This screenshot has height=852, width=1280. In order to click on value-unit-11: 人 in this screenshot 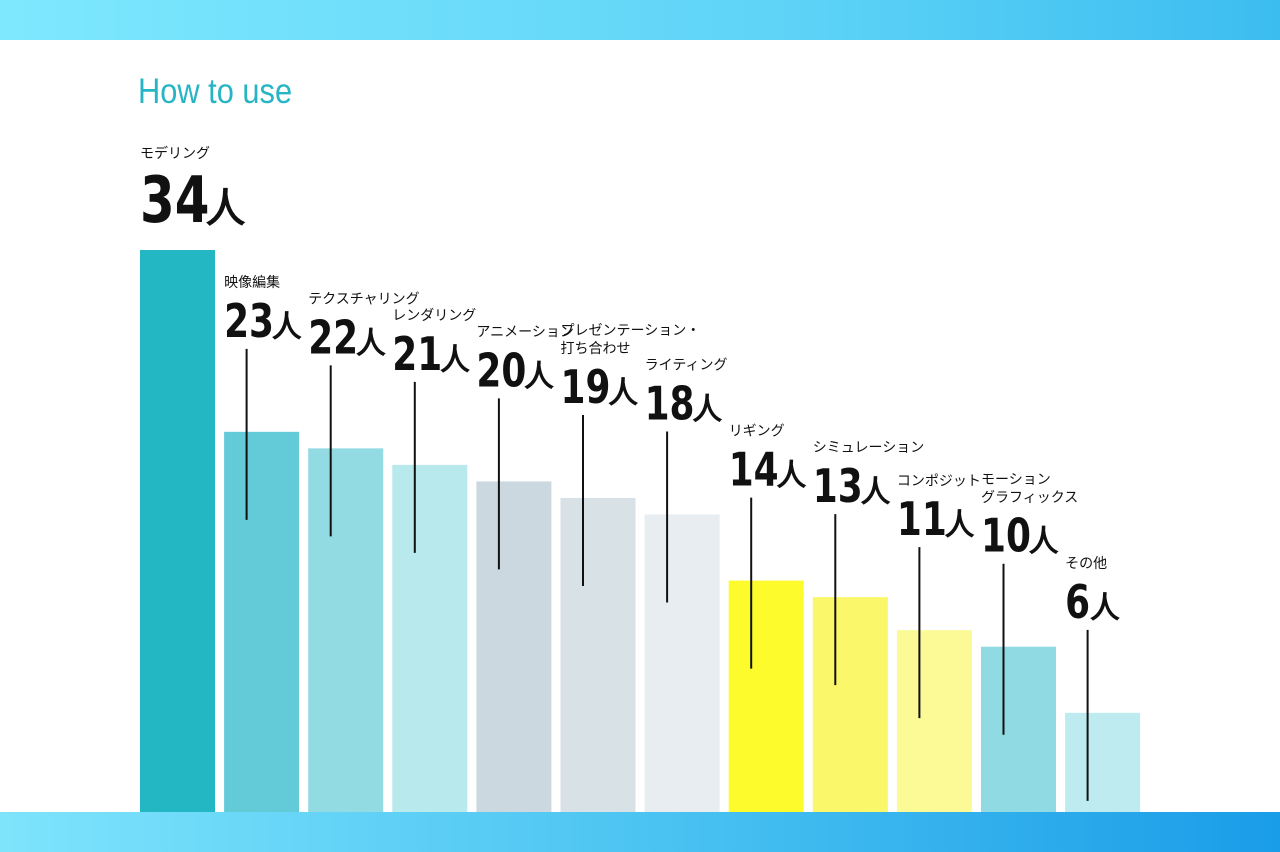, I will do `click(1105, 608)`.